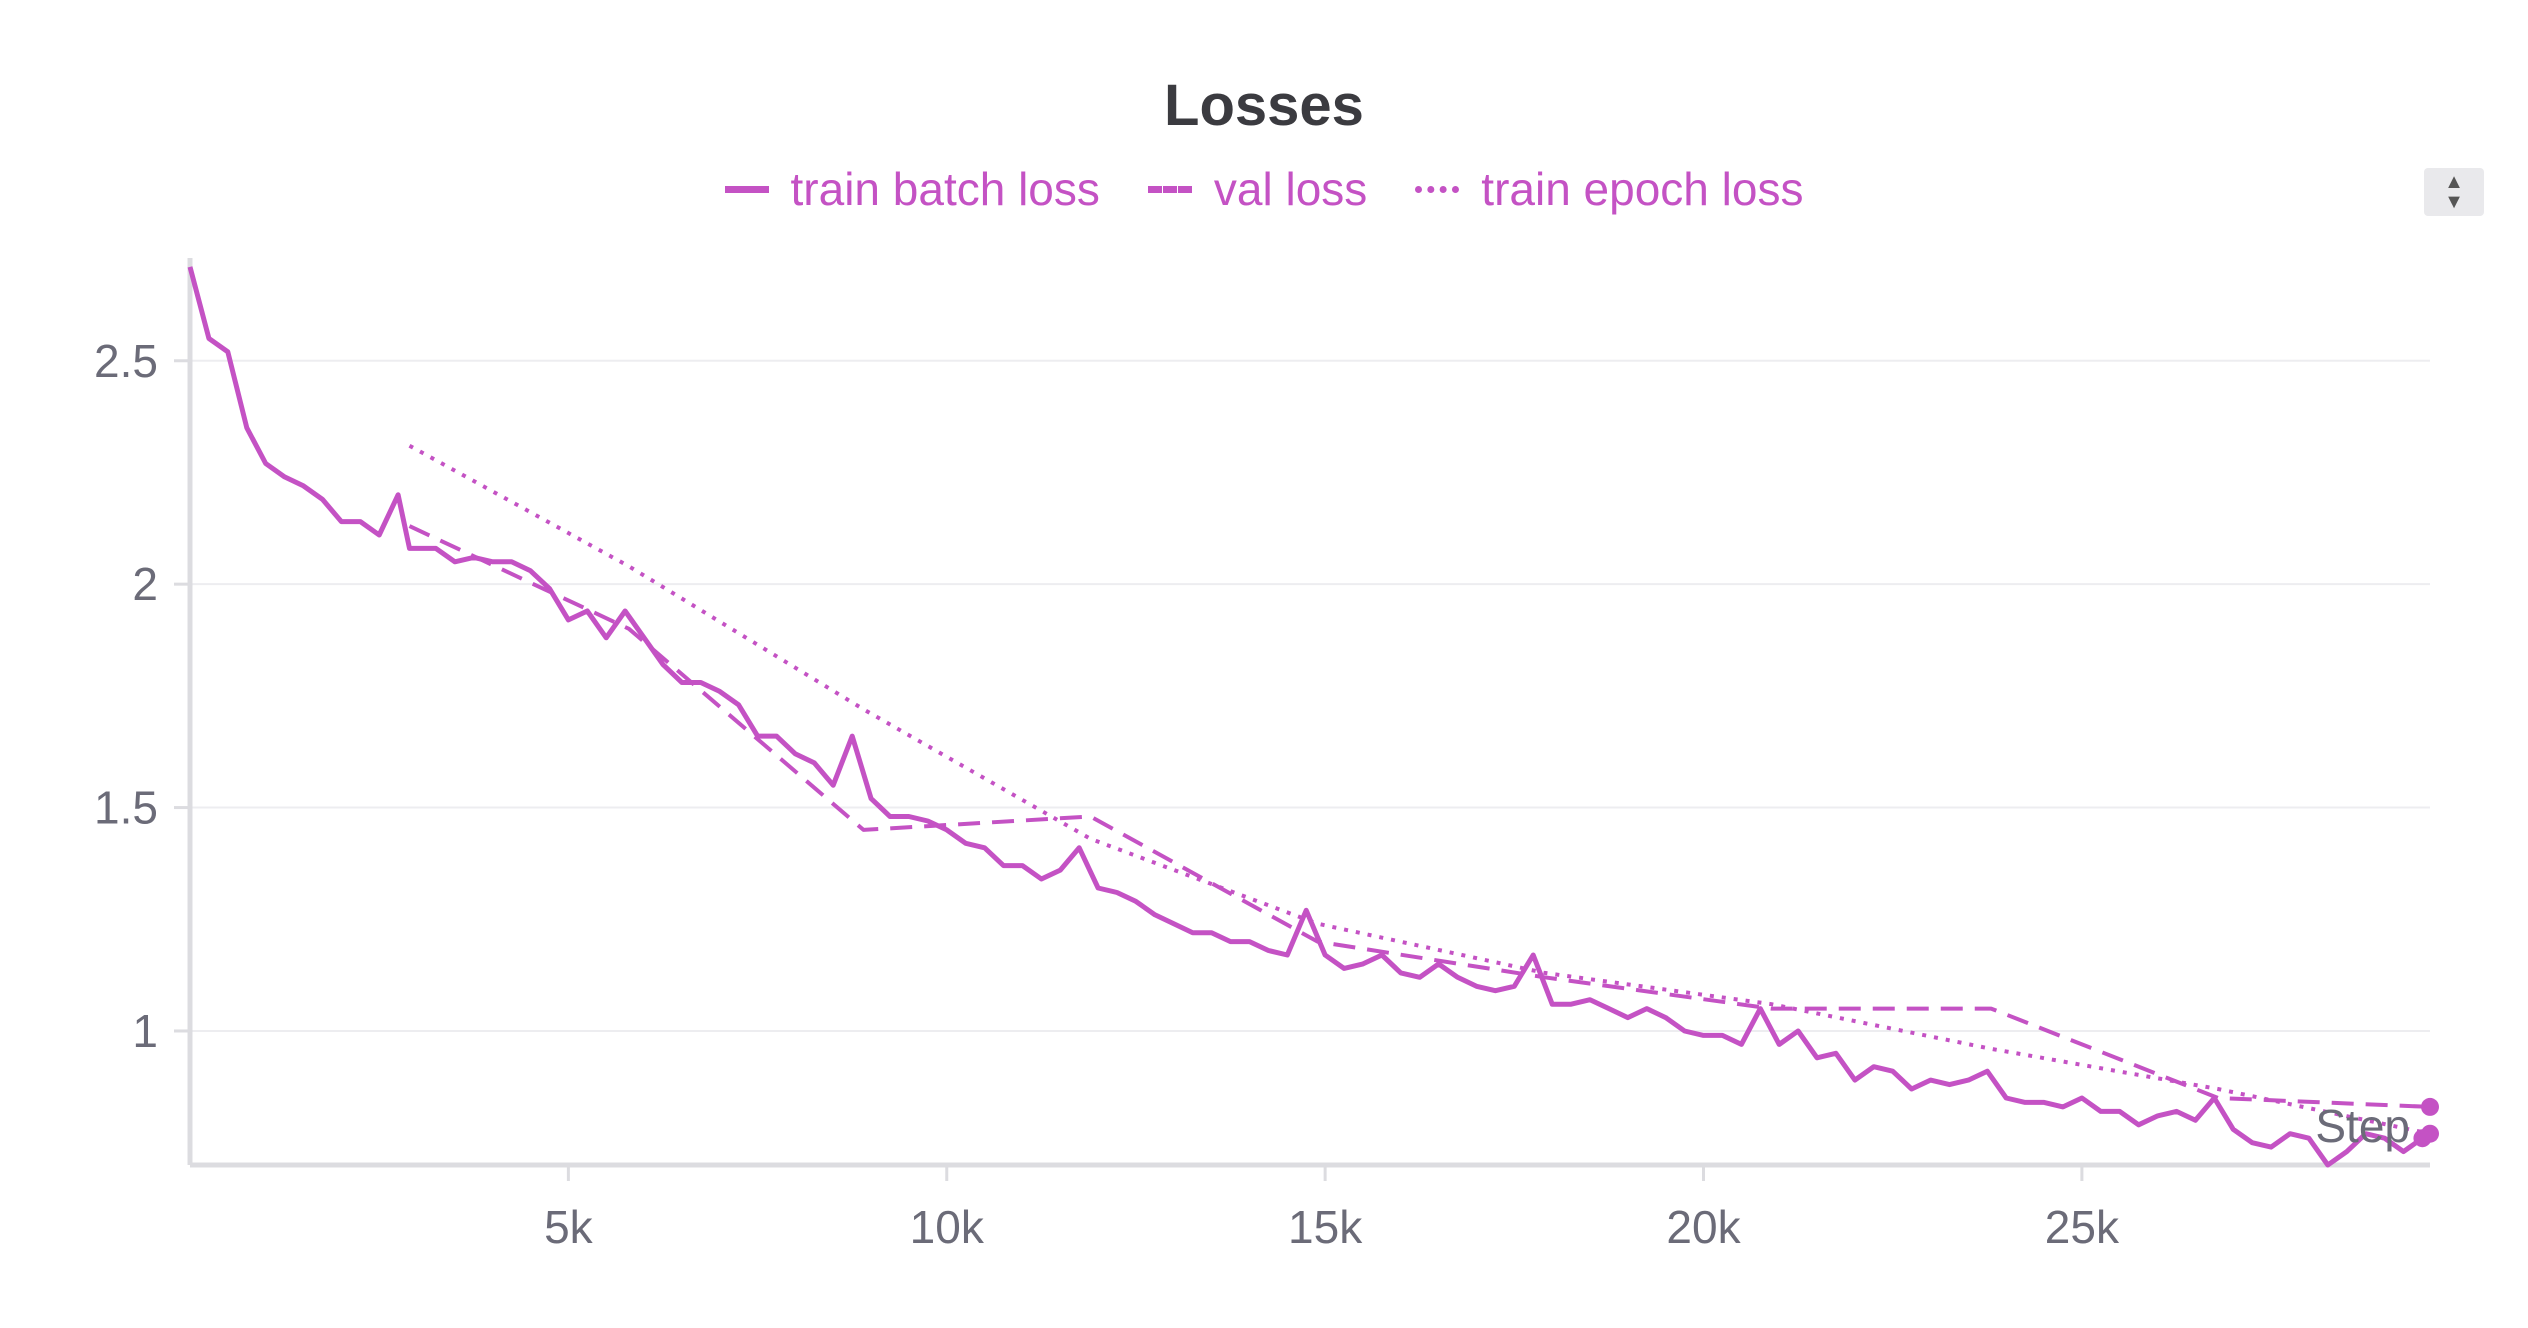 The width and height of the screenshot is (2528, 1328). I want to click on legend-swatch-dotted, so click(1437, 189).